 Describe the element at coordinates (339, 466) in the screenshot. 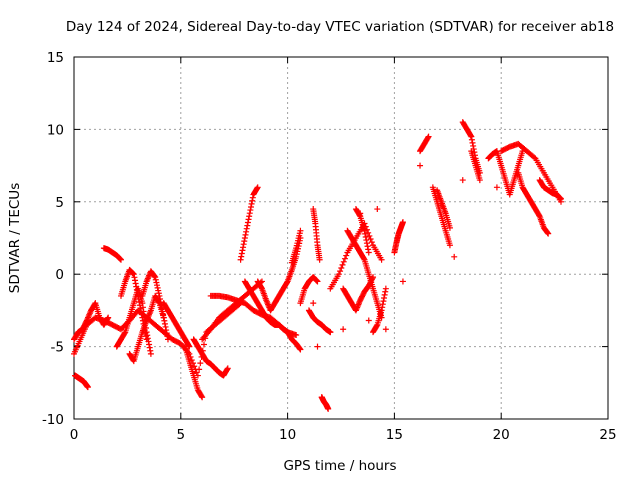

I see `x-axis-label: GPS time / hours` at that location.